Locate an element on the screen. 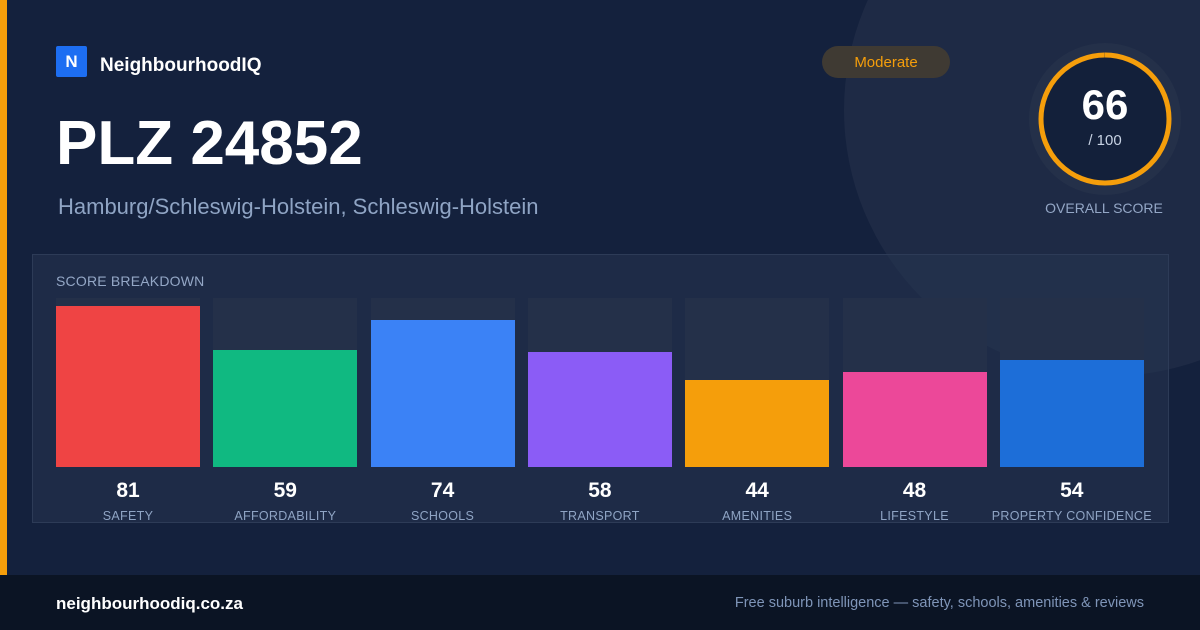 The width and height of the screenshot is (1200, 630). bar-value: 58 is located at coordinates (600, 490).